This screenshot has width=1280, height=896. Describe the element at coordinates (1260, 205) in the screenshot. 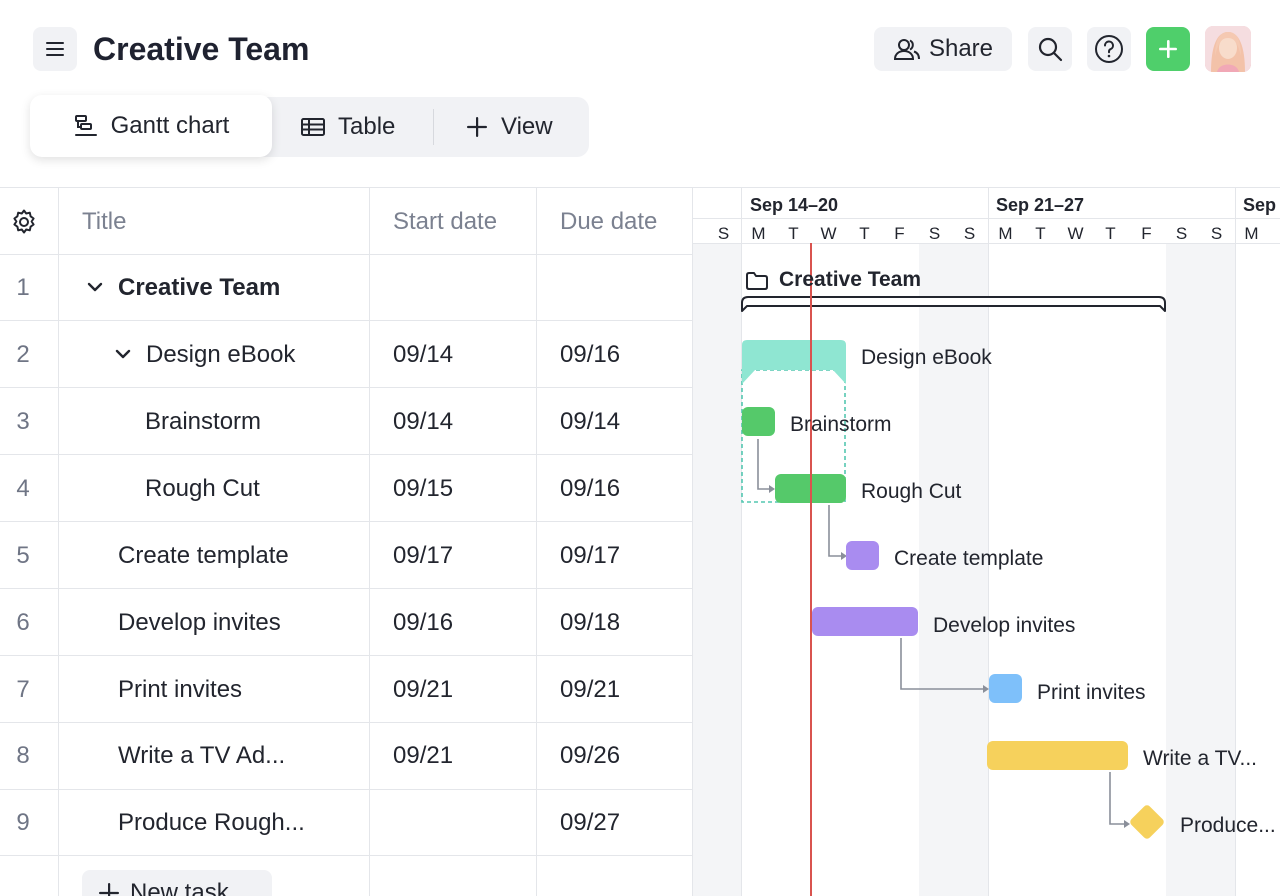

I see `week-label: Sep` at that location.